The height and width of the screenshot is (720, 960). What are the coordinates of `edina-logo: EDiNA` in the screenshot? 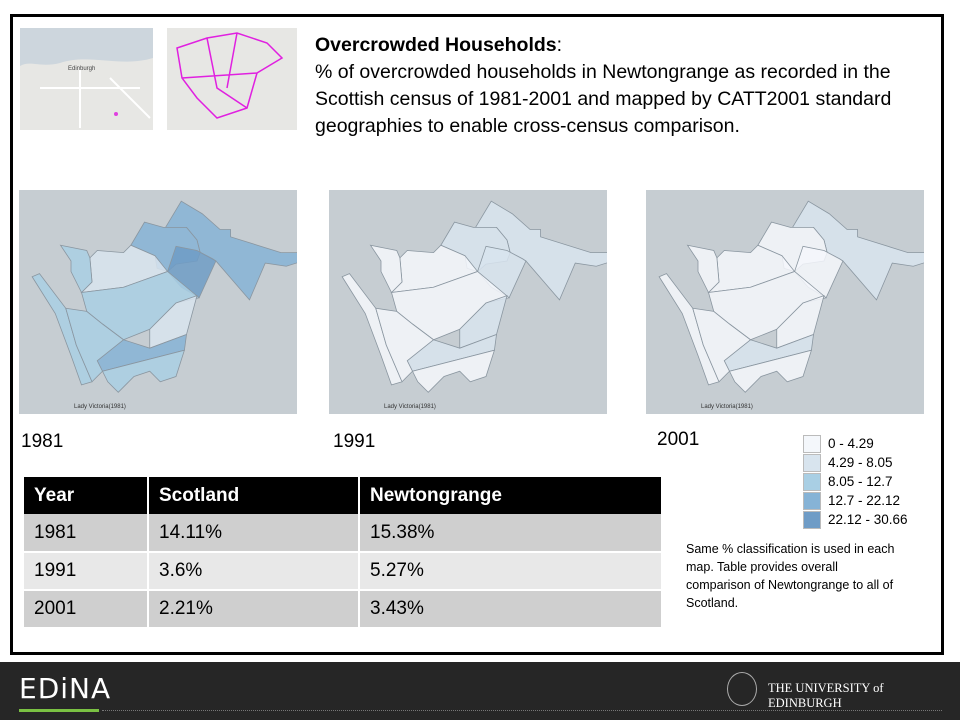 It's located at (65, 688).